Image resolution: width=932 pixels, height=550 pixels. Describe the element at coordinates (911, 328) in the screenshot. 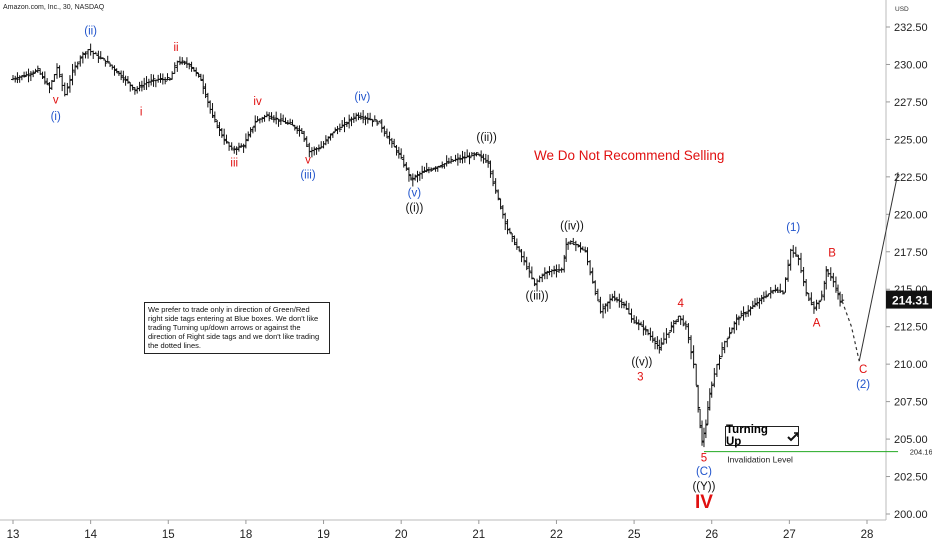

I see `y-tick-label: 212.50` at that location.